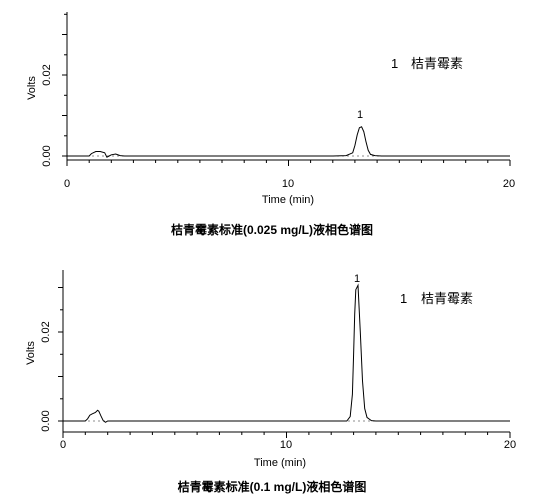 The height and width of the screenshot is (504, 559). What do you see at coordinates (437, 63) in the screenshot?
I see `chart-1-legend-label: 桔青霉素` at bounding box center [437, 63].